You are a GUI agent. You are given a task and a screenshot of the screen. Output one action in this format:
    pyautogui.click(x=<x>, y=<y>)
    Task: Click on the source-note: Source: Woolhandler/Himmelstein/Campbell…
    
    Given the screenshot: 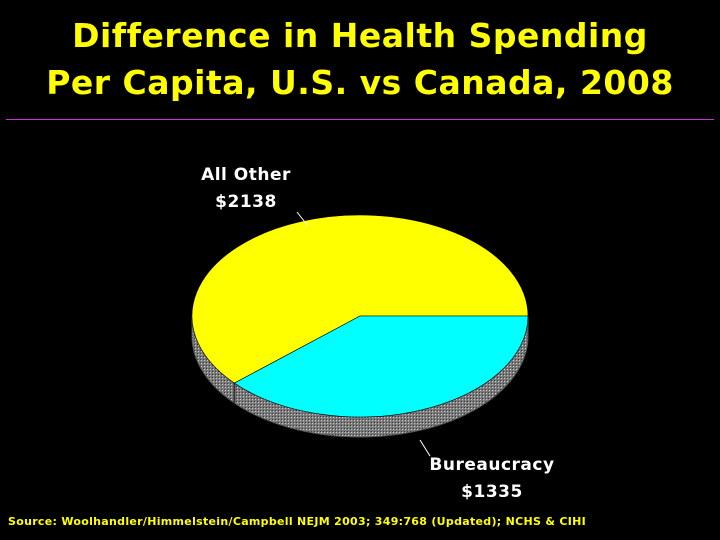 What is the action you would take?
    pyautogui.click(x=297, y=521)
    